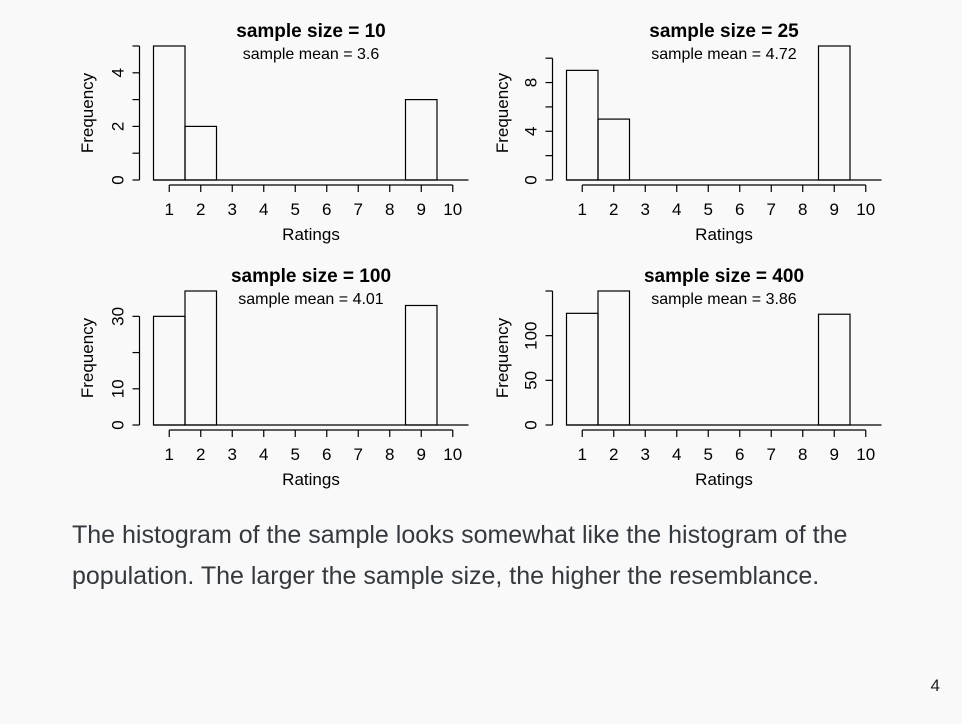 The width and height of the screenshot is (962, 724). I want to click on y-tick-label: 100, so click(531, 335).